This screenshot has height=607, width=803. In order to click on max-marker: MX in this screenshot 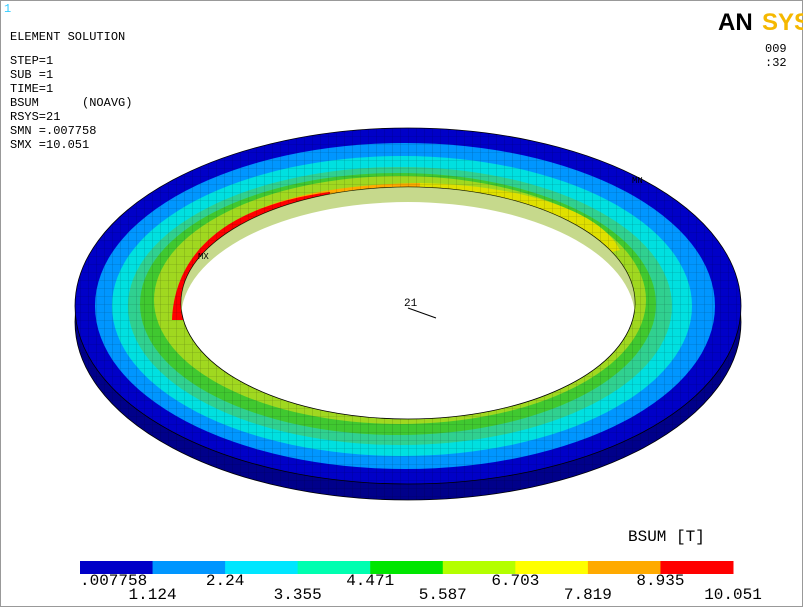, I will do `click(203, 257)`.